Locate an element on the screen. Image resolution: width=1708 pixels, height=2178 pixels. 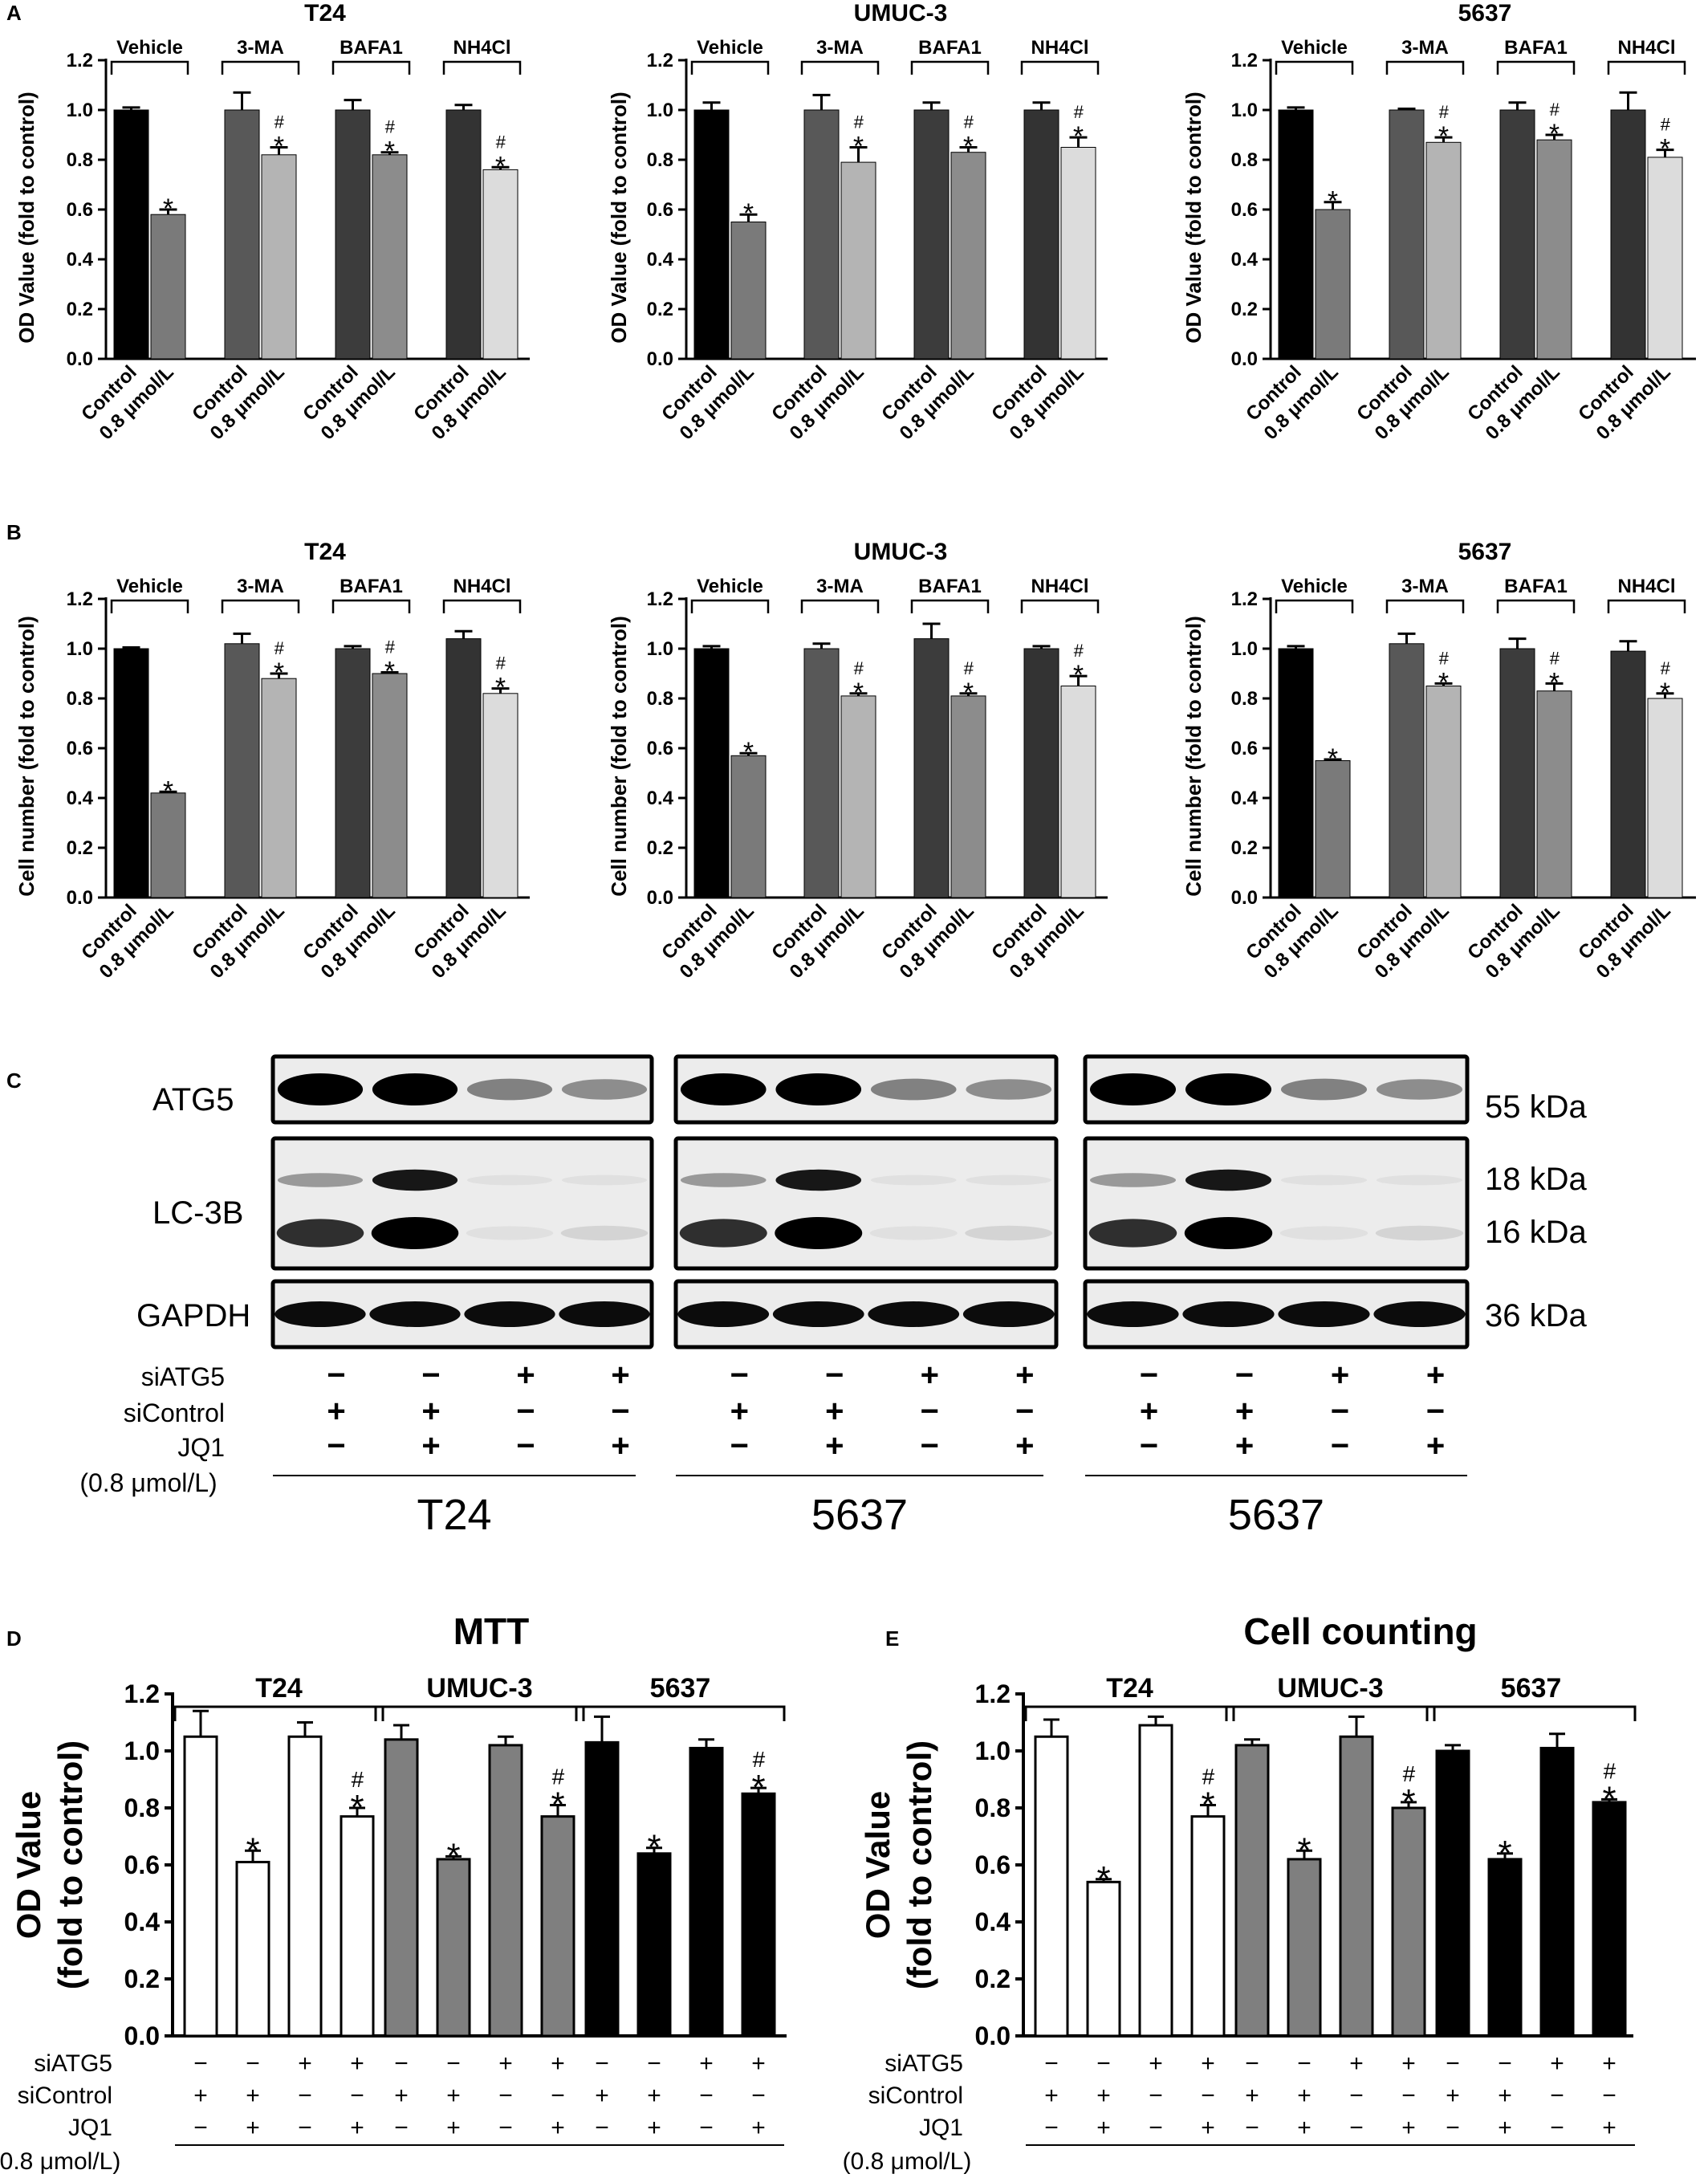
y-axis-label: Cell number (fold to control) is located at coordinates (26, 756).